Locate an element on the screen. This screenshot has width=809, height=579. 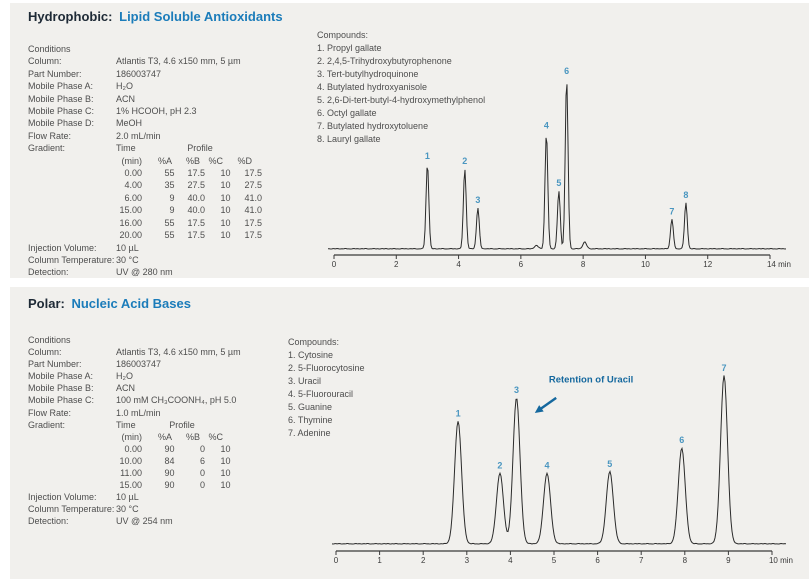
condition-value: 1.0 mL/min is located at coordinates (138, 412).